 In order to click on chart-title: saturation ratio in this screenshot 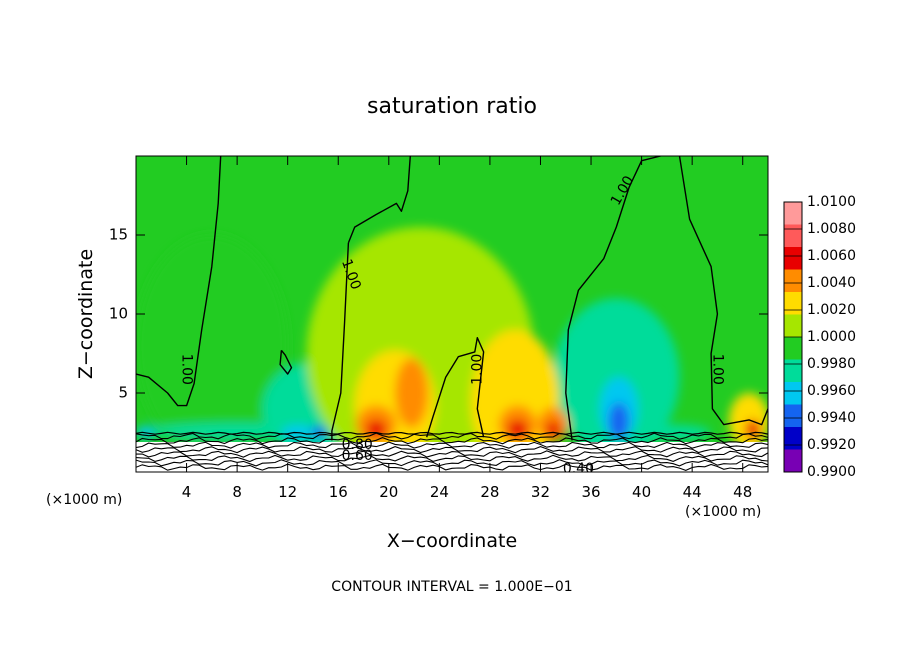, I will do `click(452, 106)`.